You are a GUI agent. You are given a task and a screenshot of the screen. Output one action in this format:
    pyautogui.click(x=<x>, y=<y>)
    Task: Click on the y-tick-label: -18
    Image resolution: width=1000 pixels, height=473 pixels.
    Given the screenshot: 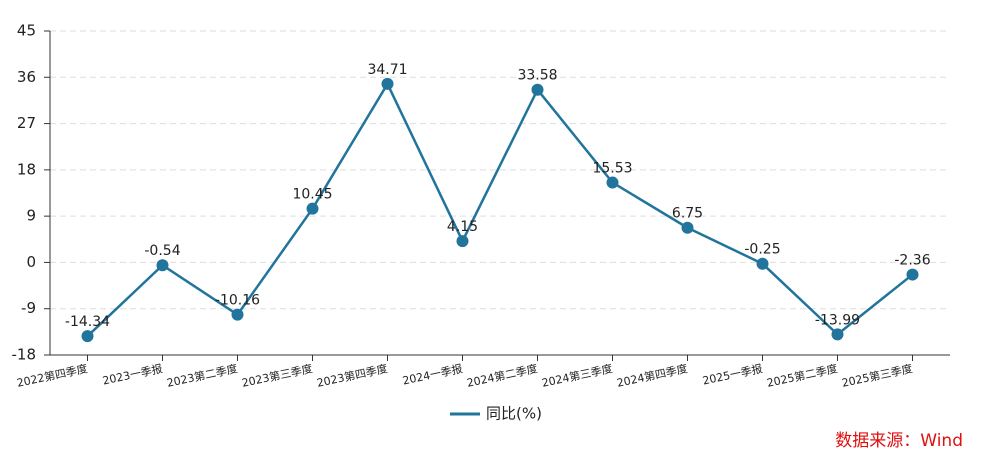 What is the action you would take?
    pyautogui.click(x=24, y=355)
    